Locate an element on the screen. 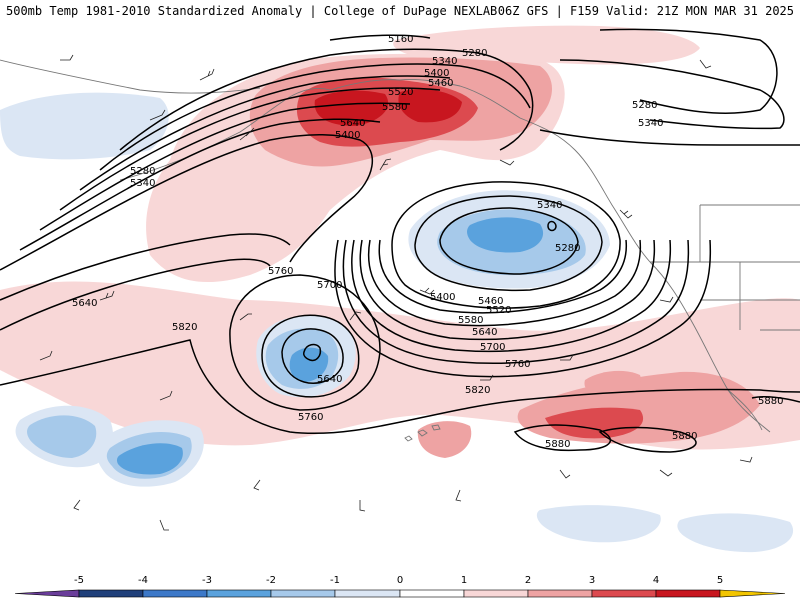  siberia-coastline is located at coordinates (130, 76).